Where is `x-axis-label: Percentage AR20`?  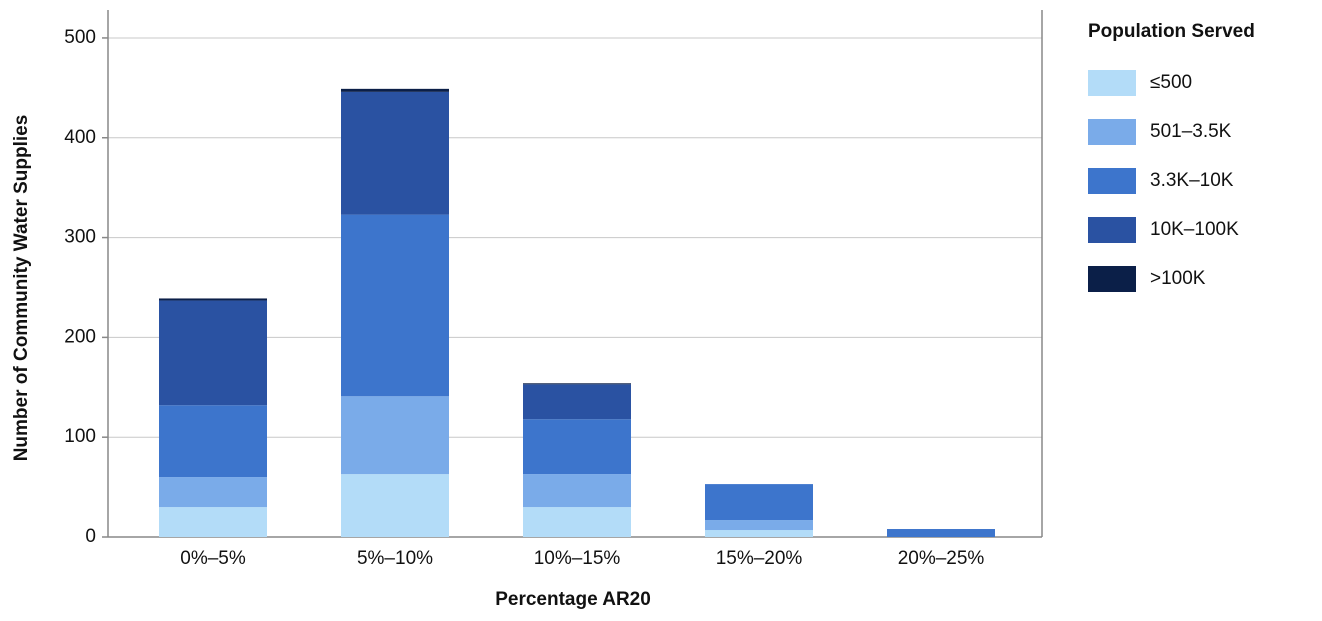
x-axis-label: Percentage AR20 is located at coordinates (573, 599).